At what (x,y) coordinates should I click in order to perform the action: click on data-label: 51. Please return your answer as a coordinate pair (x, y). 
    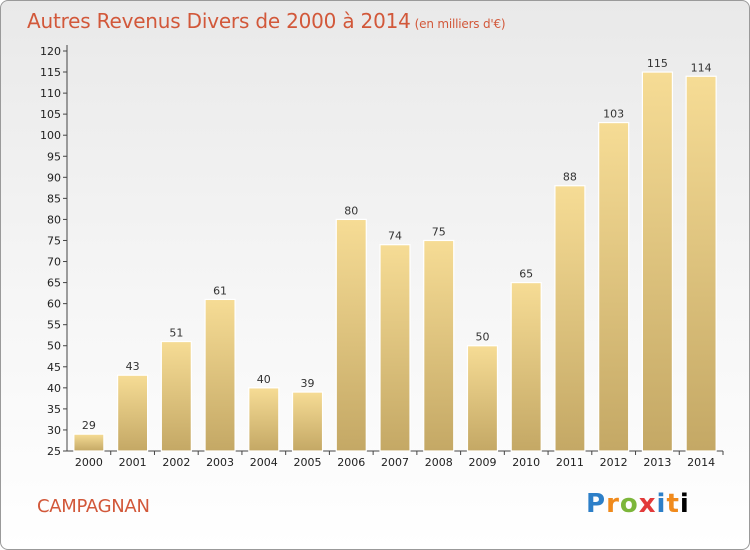
    Looking at the image, I should click on (176, 333).